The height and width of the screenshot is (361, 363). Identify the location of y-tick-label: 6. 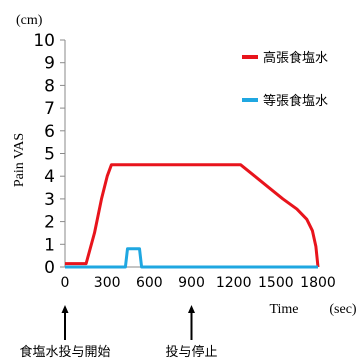
(49, 132).